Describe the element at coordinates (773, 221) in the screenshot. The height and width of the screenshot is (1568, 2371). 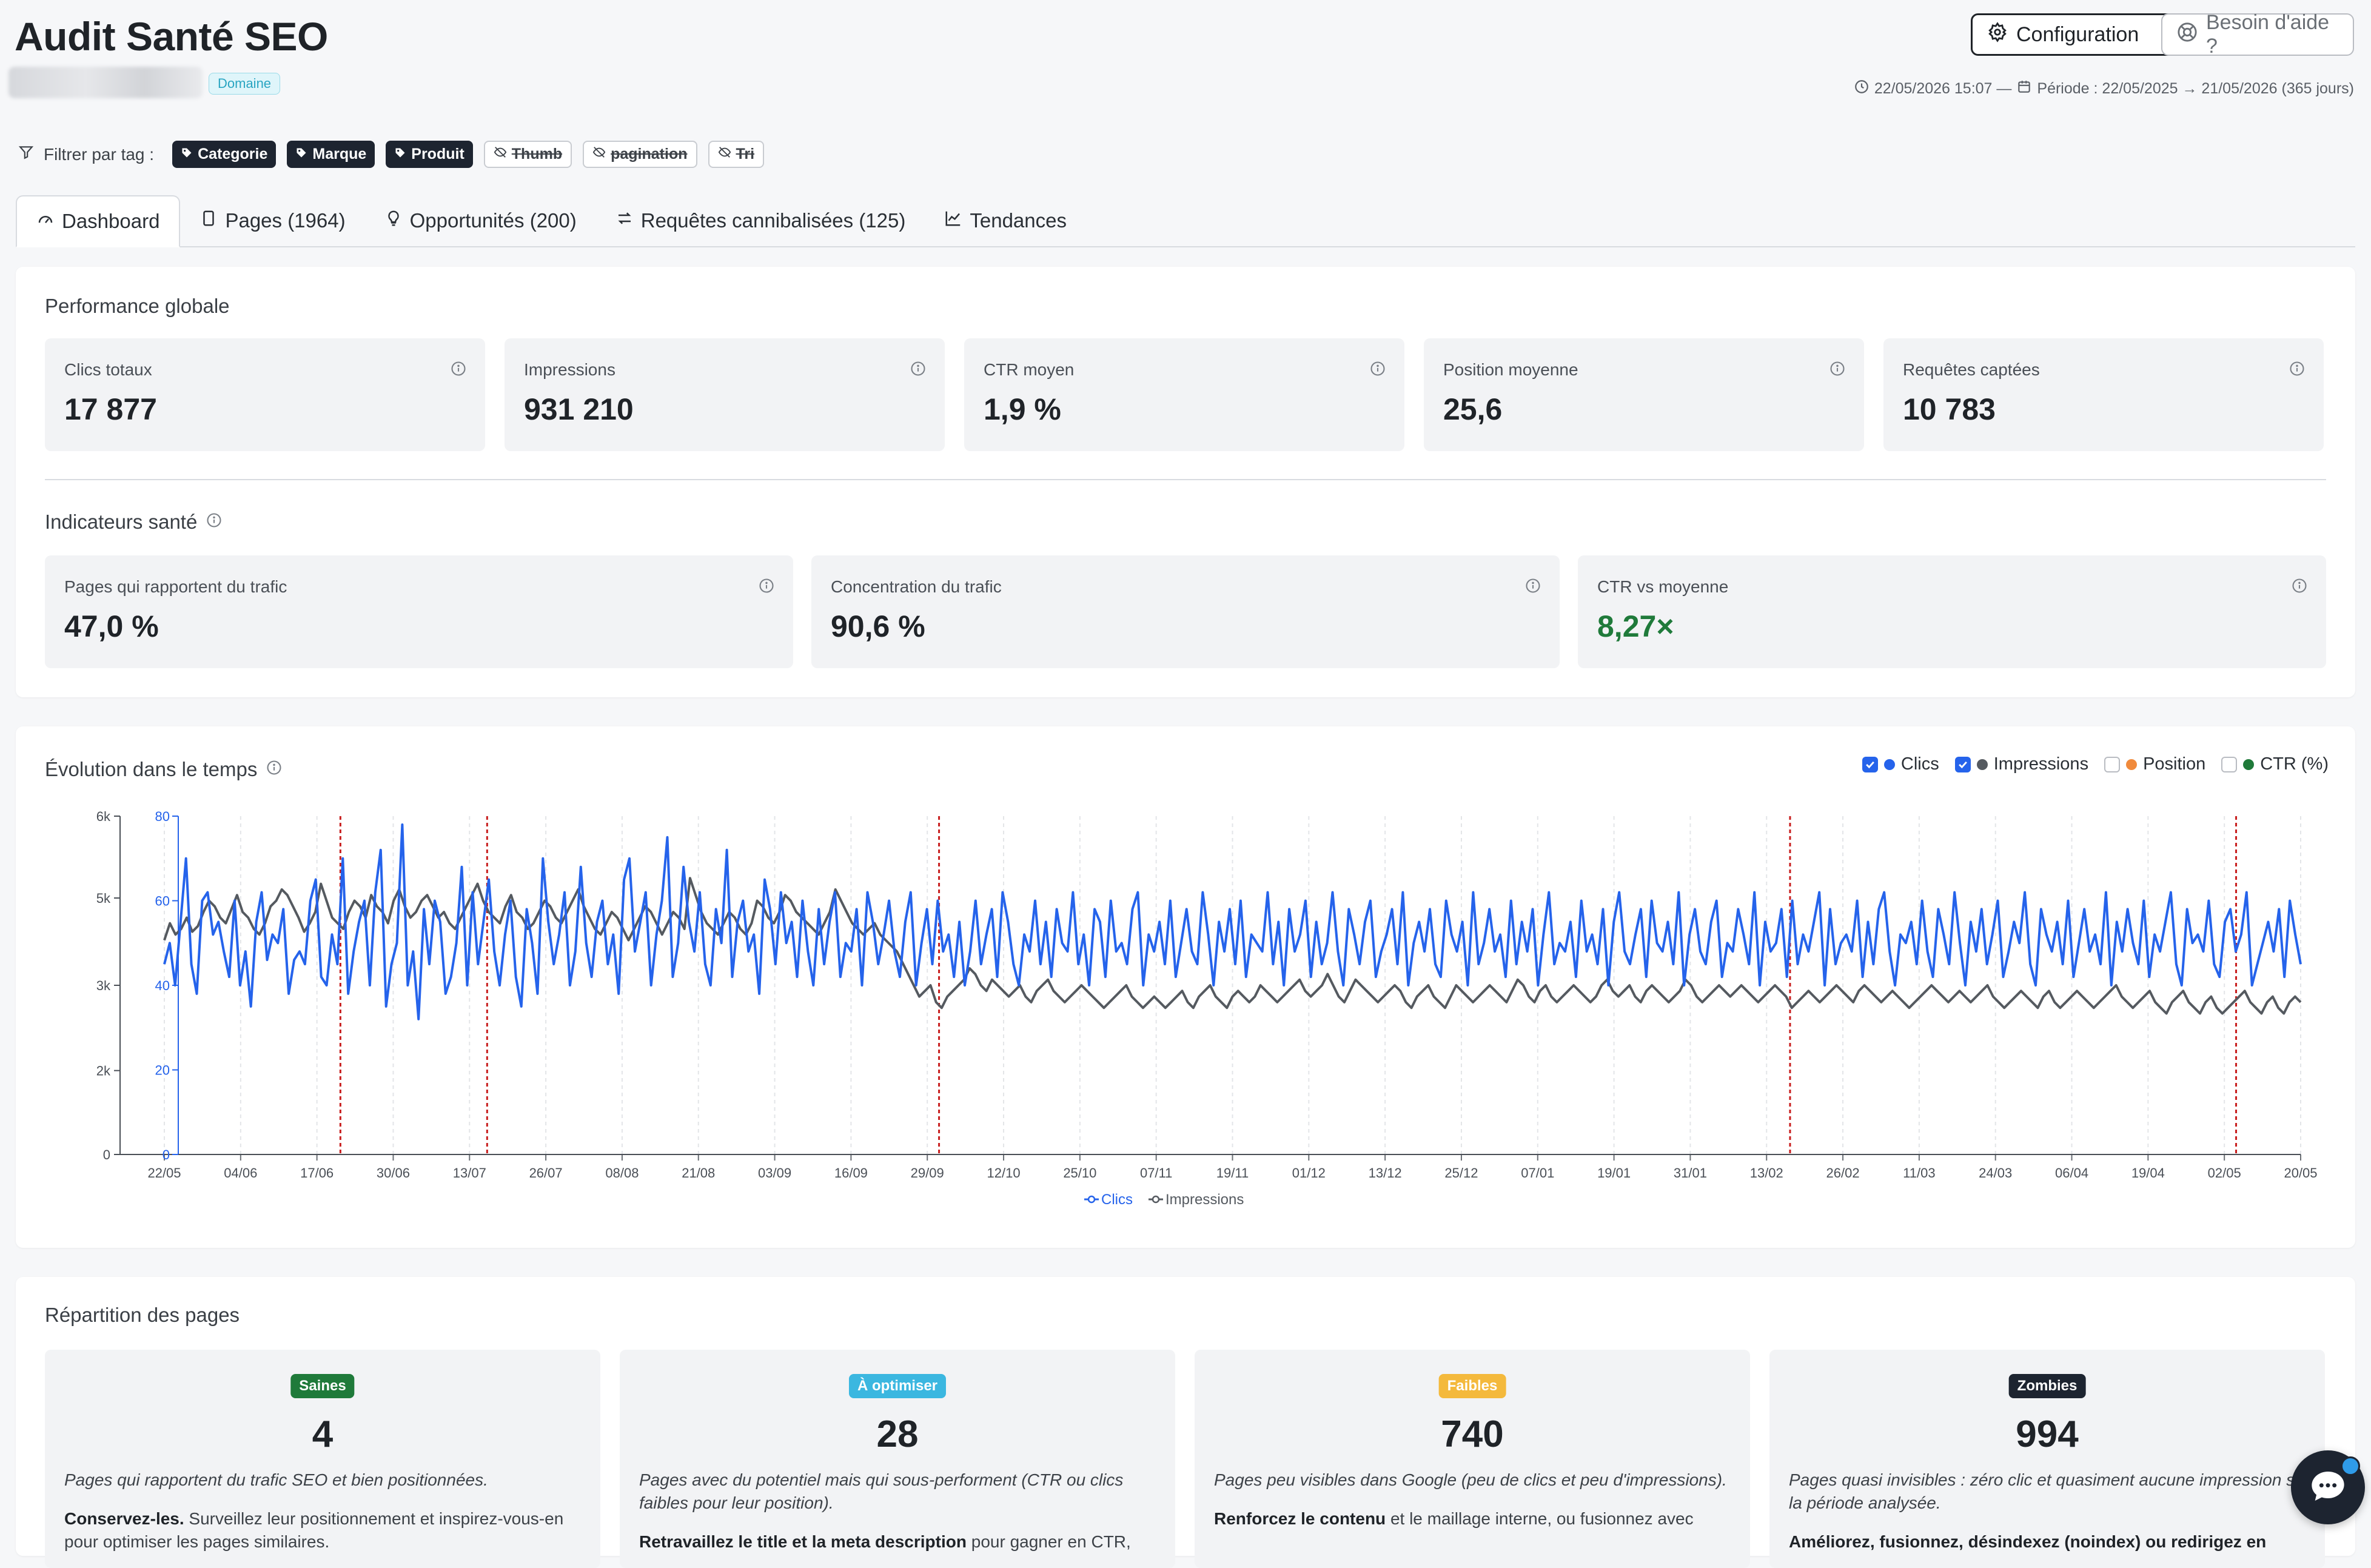
I see `tab-label: Requêtes cannibalisées (125)` at that location.